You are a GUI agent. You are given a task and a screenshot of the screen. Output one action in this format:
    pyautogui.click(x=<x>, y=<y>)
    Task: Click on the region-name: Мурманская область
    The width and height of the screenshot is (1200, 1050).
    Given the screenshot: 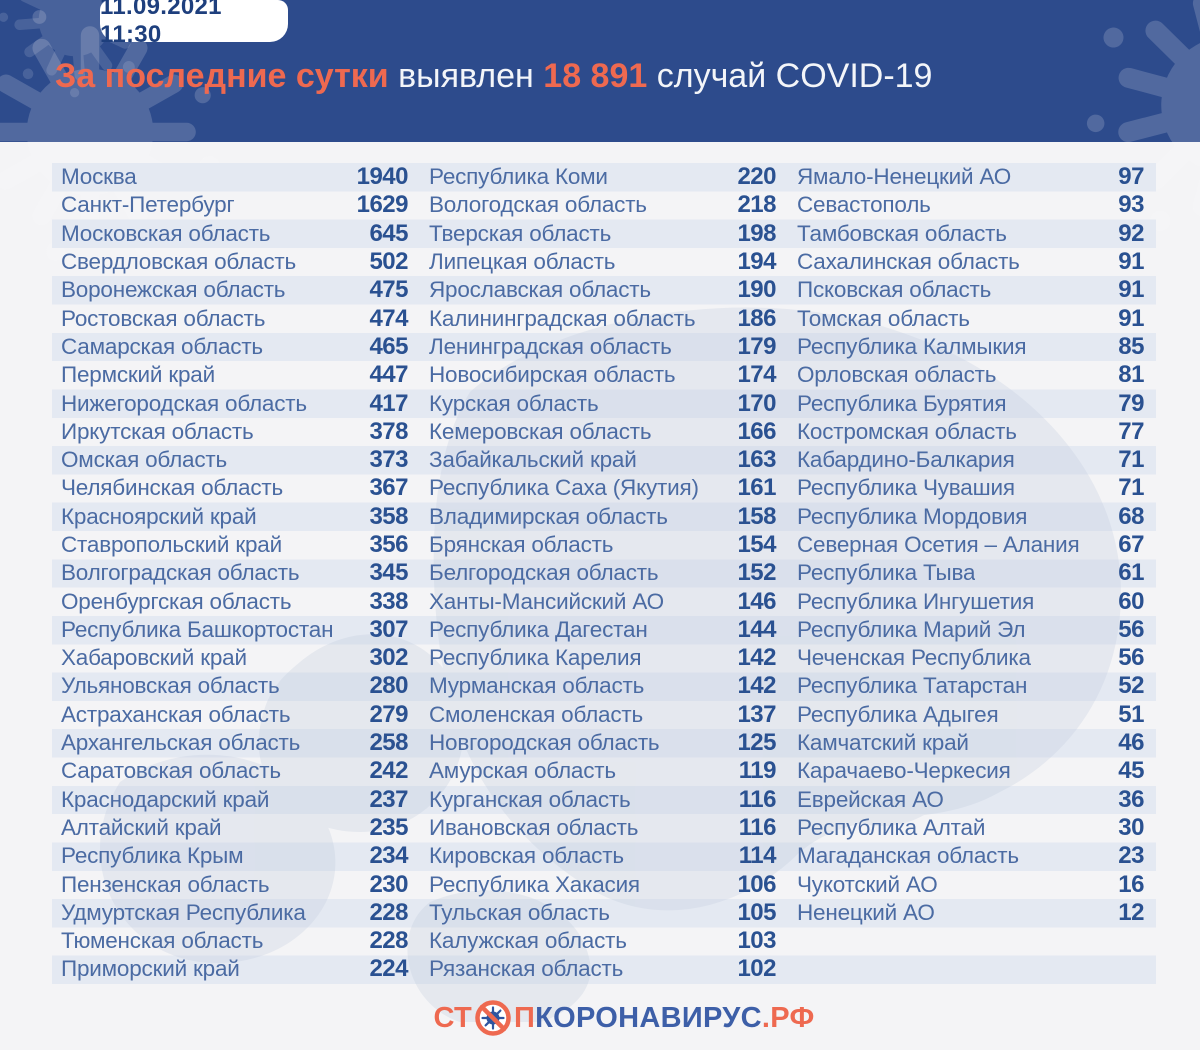 What is the action you would take?
    pyautogui.click(x=537, y=686)
    